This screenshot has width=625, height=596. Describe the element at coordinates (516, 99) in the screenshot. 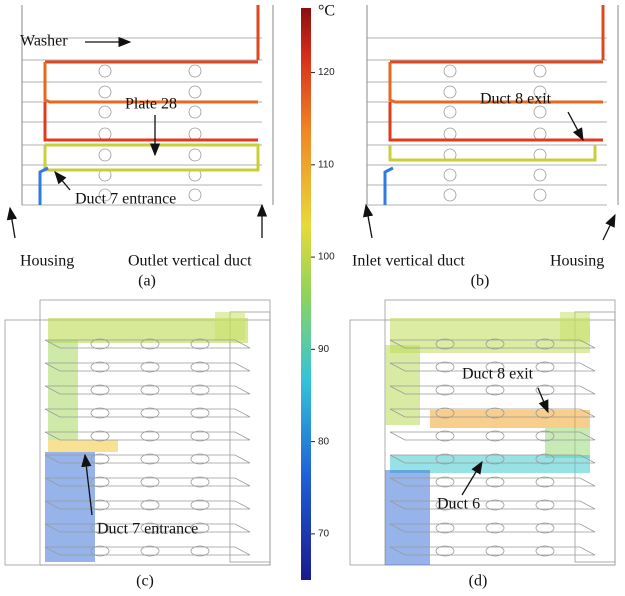

I see `annotation: Duct 8 exit` at that location.